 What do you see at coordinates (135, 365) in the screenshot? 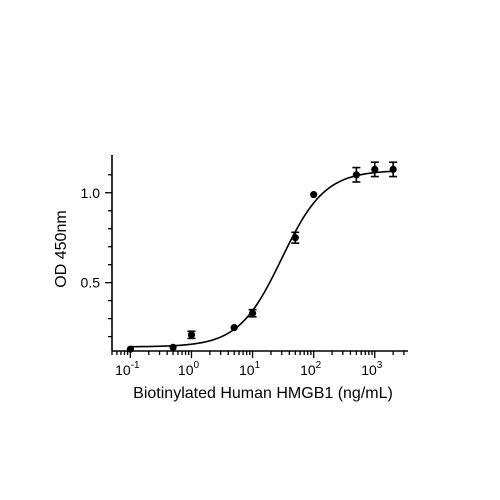
I see `x-tick-exponent: -1` at bounding box center [135, 365].